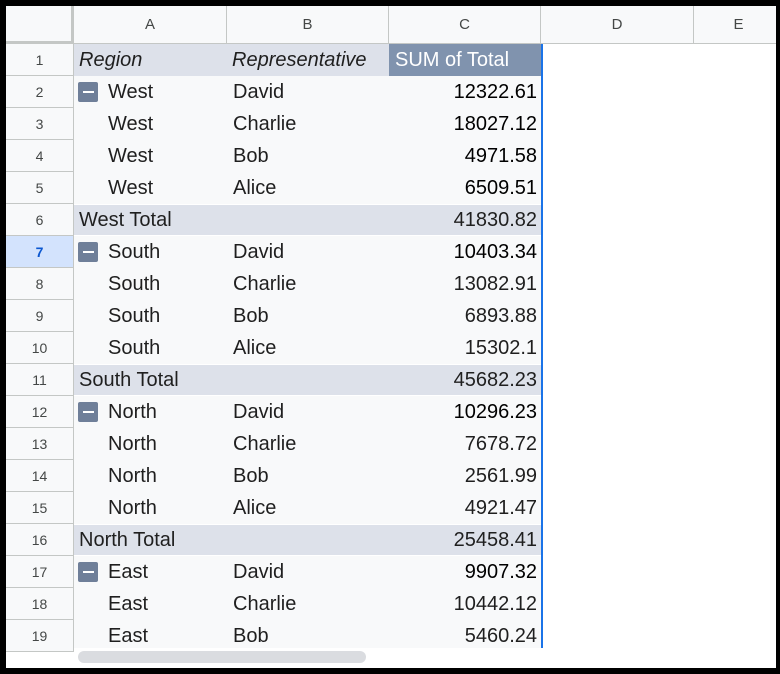 The image size is (780, 674). What do you see at coordinates (465, 444) in the screenshot?
I see `sum-value-cell: 7678.72` at bounding box center [465, 444].